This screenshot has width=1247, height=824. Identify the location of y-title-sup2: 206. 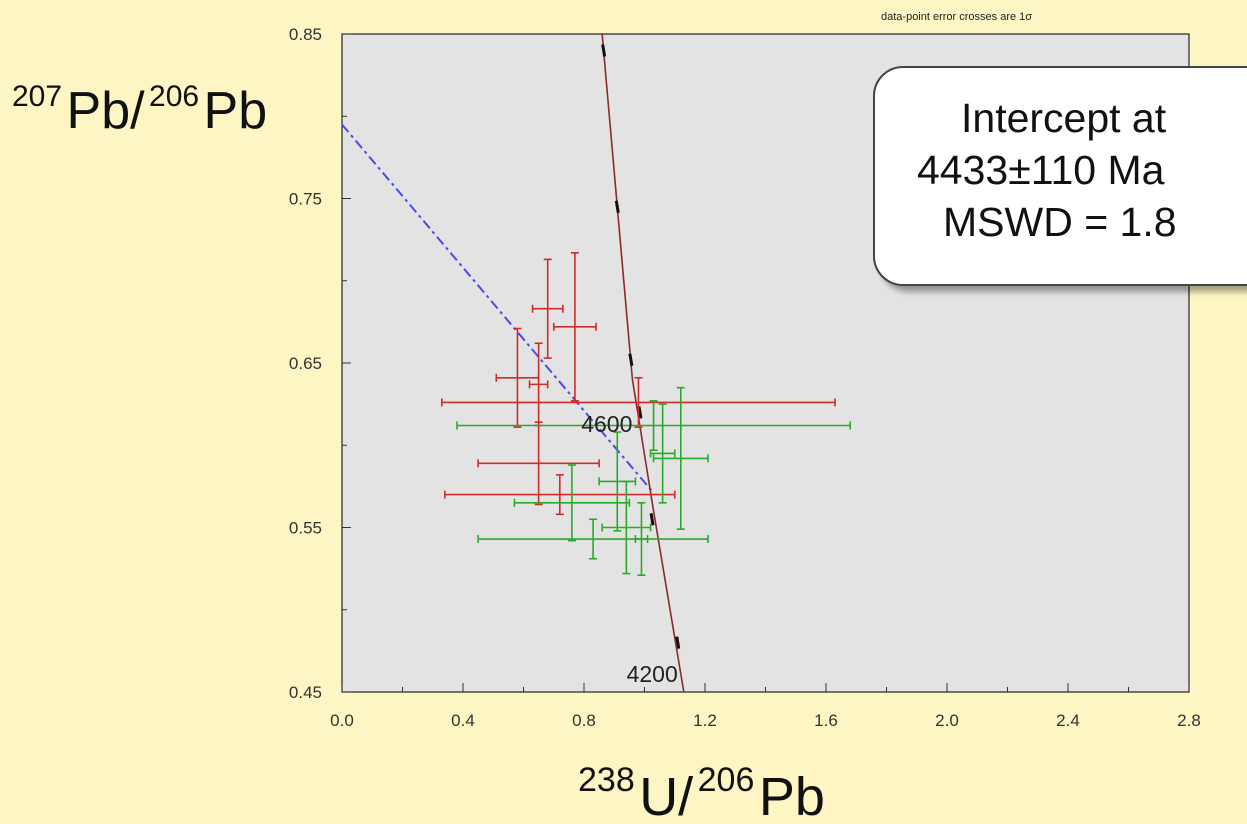
(174, 96).